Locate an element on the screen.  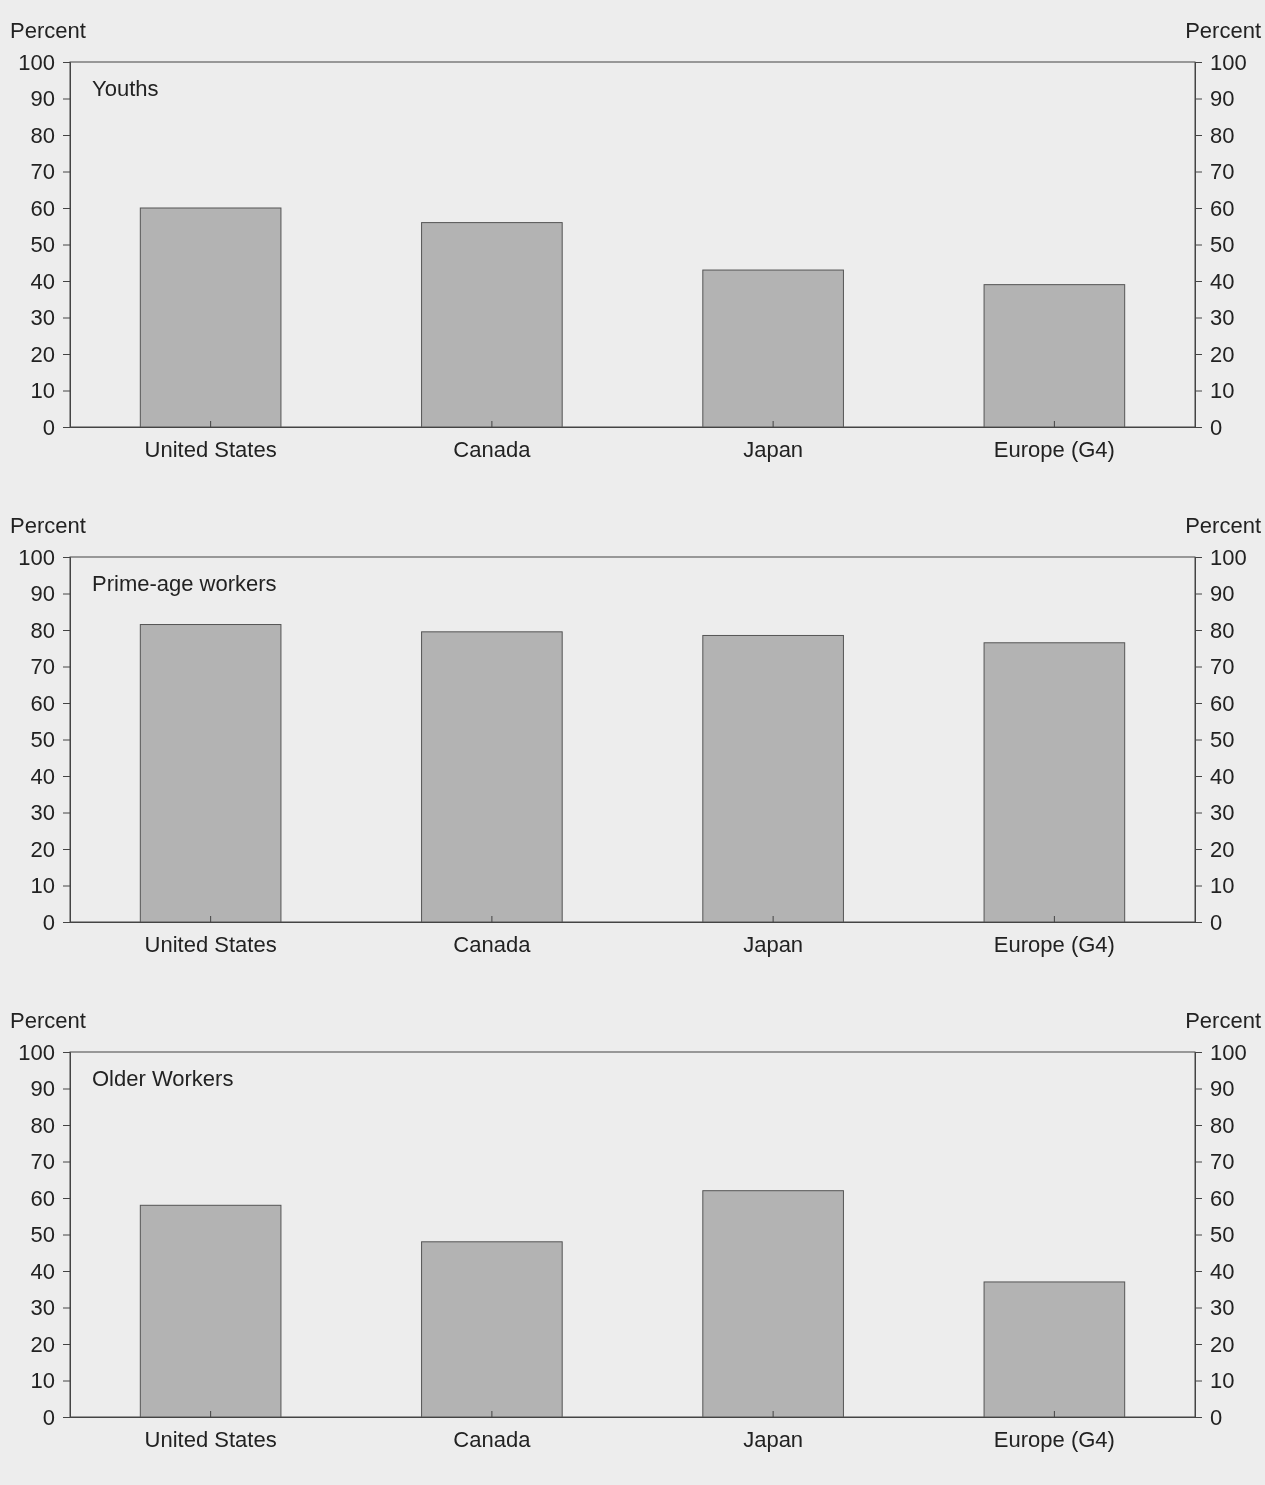
text: Prime-age workers is located at coordinates (184, 583).